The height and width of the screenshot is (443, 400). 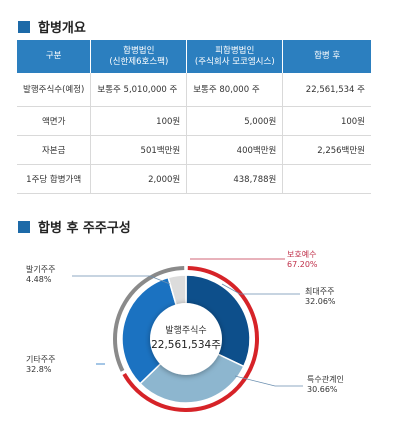 What do you see at coordinates (235, 90) in the screenshot?
I see `table-cell: 보통주 80,000 주` at bounding box center [235, 90].